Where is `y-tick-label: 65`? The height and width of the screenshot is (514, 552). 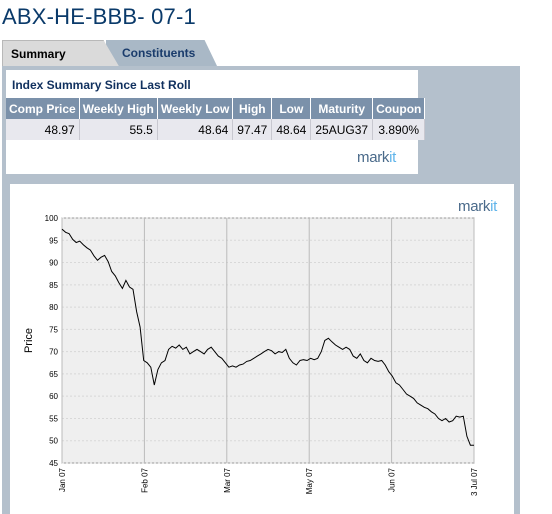
y-tick-label: 65 is located at coordinates (53, 374).